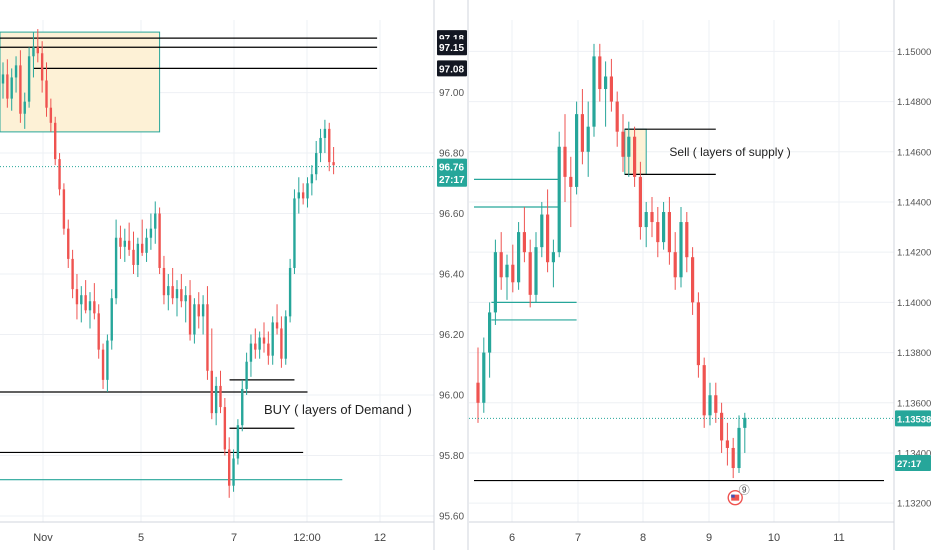 The height and width of the screenshot is (550, 932). What do you see at coordinates (451, 214) in the screenshot?
I see `y-tick-label: 96.60` at bounding box center [451, 214].